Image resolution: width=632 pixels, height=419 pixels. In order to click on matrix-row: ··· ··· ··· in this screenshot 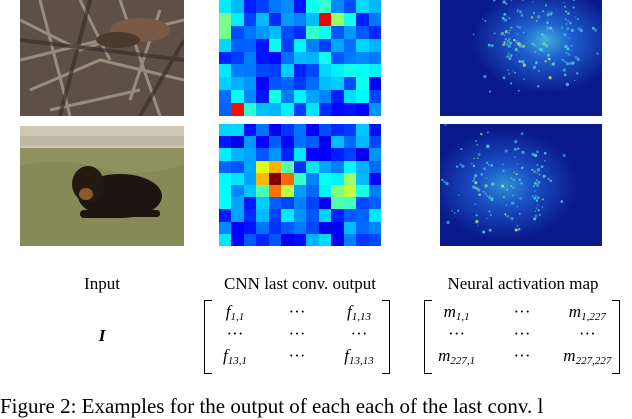, I will do `click(297, 334)`.